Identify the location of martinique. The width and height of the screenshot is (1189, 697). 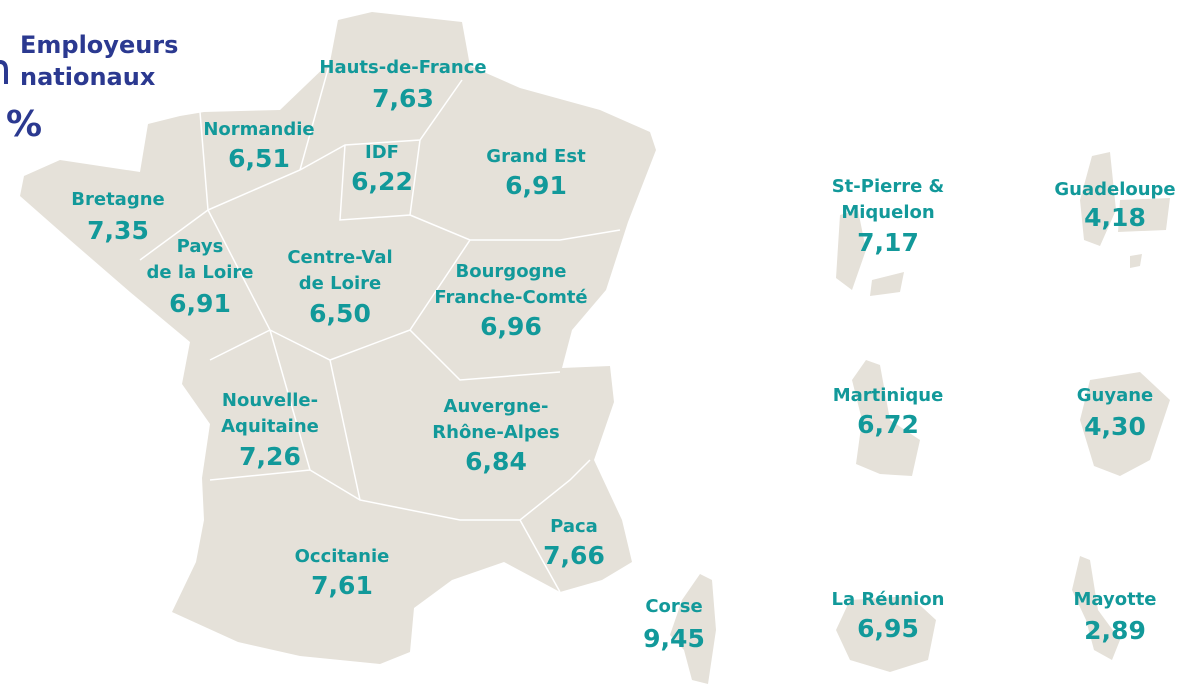
(886, 418).